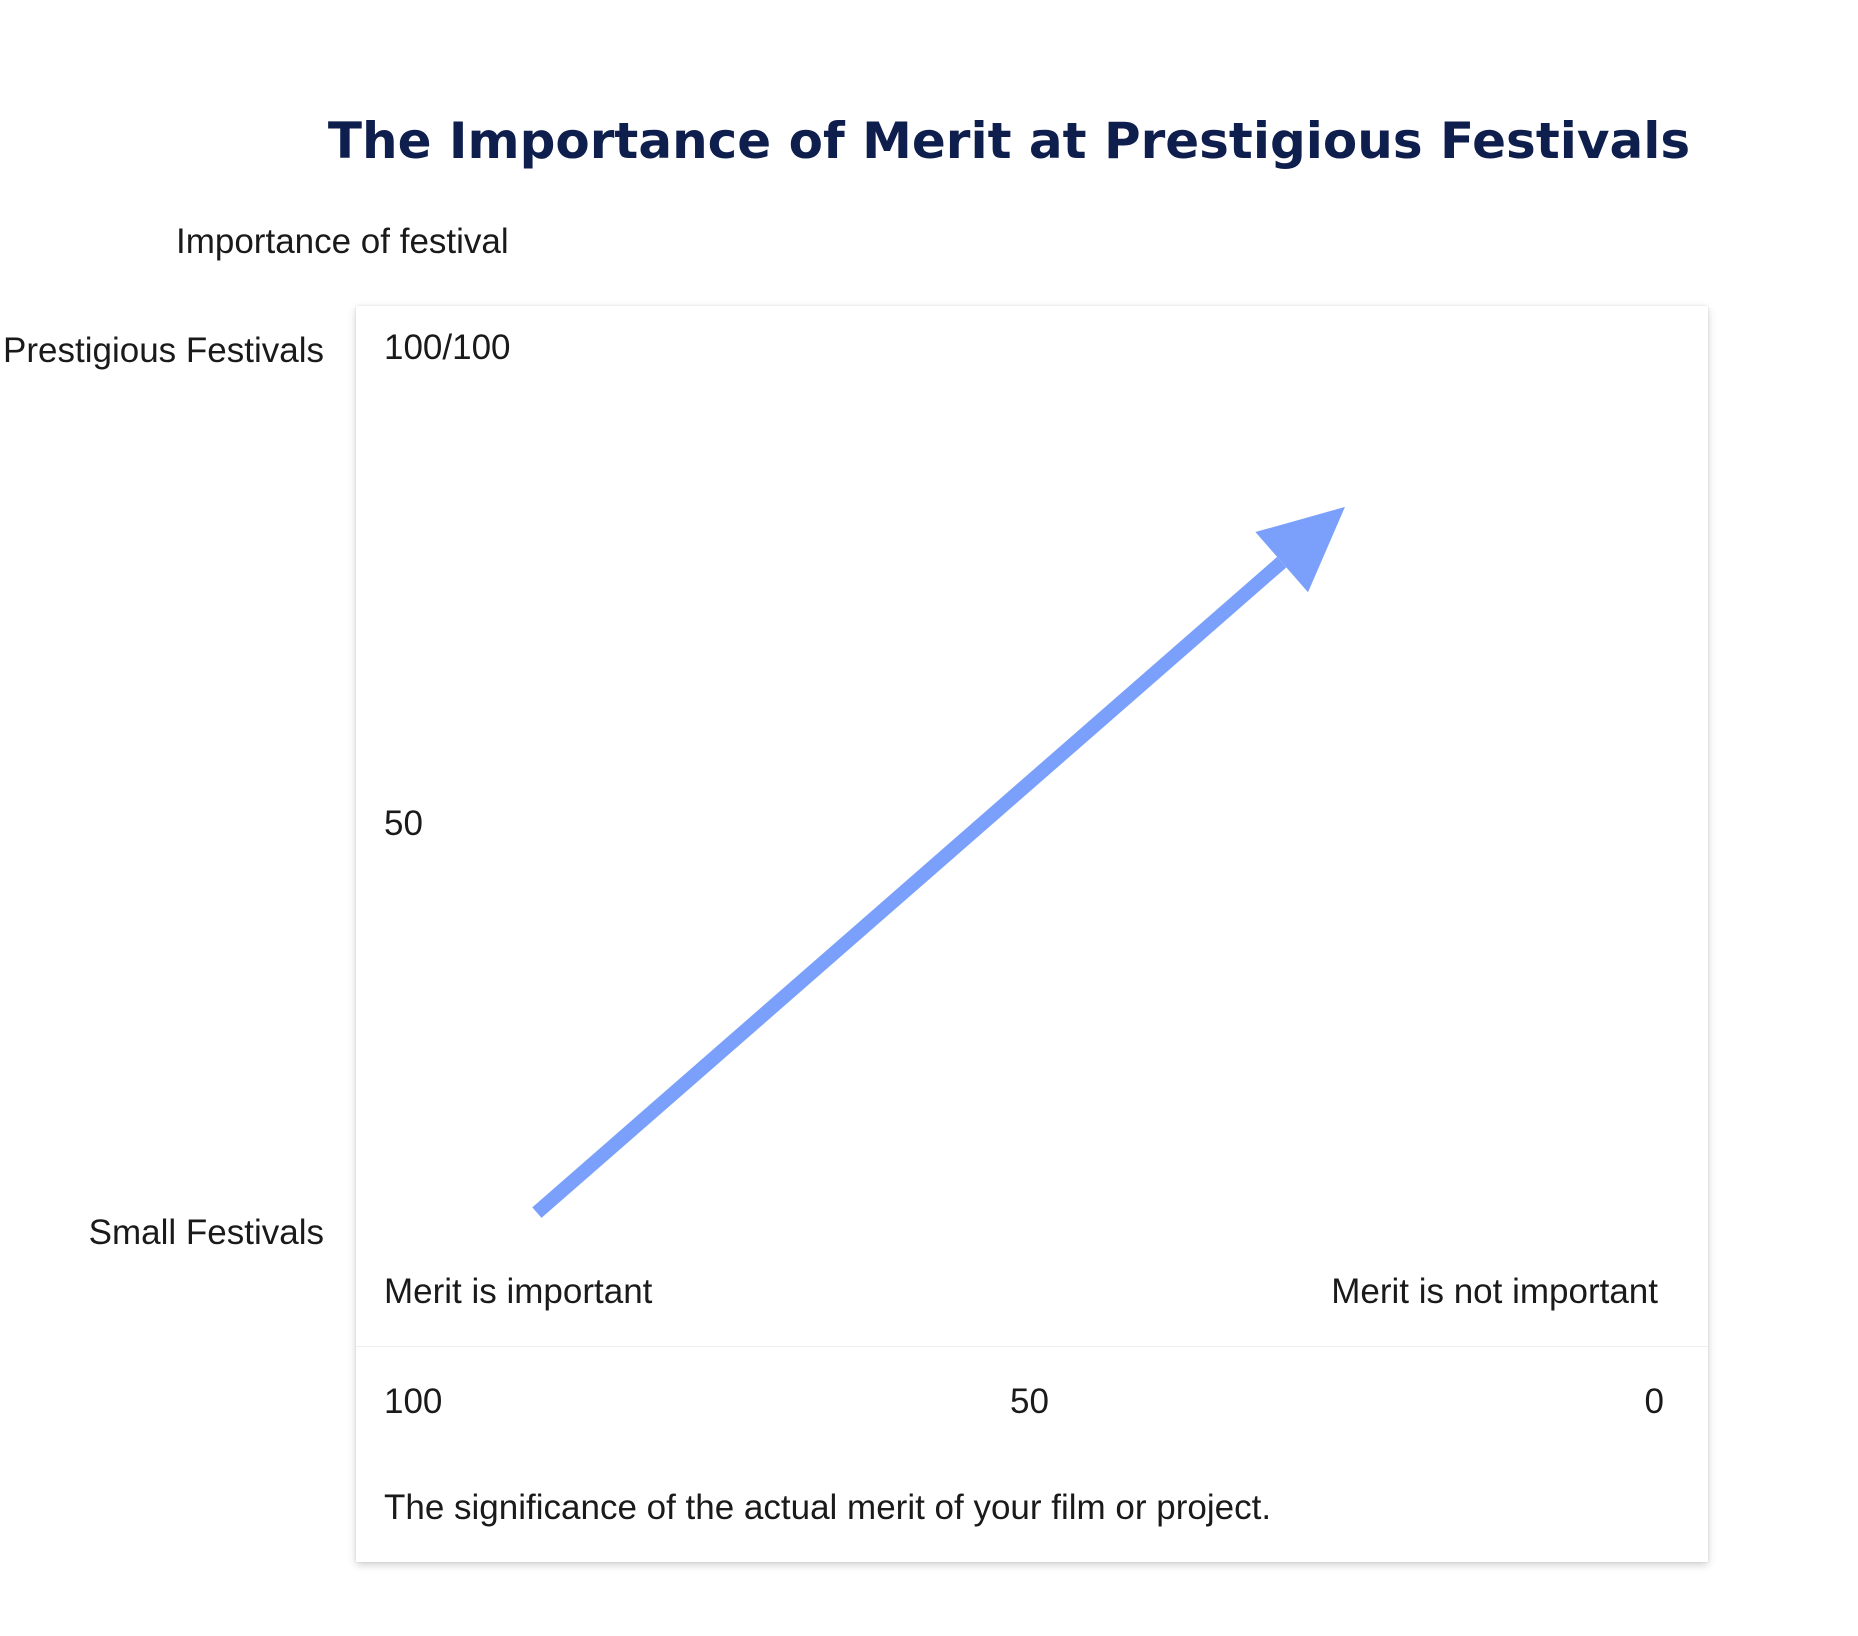 This screenshot has width=1858, height=1636. I want to click on y-tick-label-top: 100/100, so click(447, 347).